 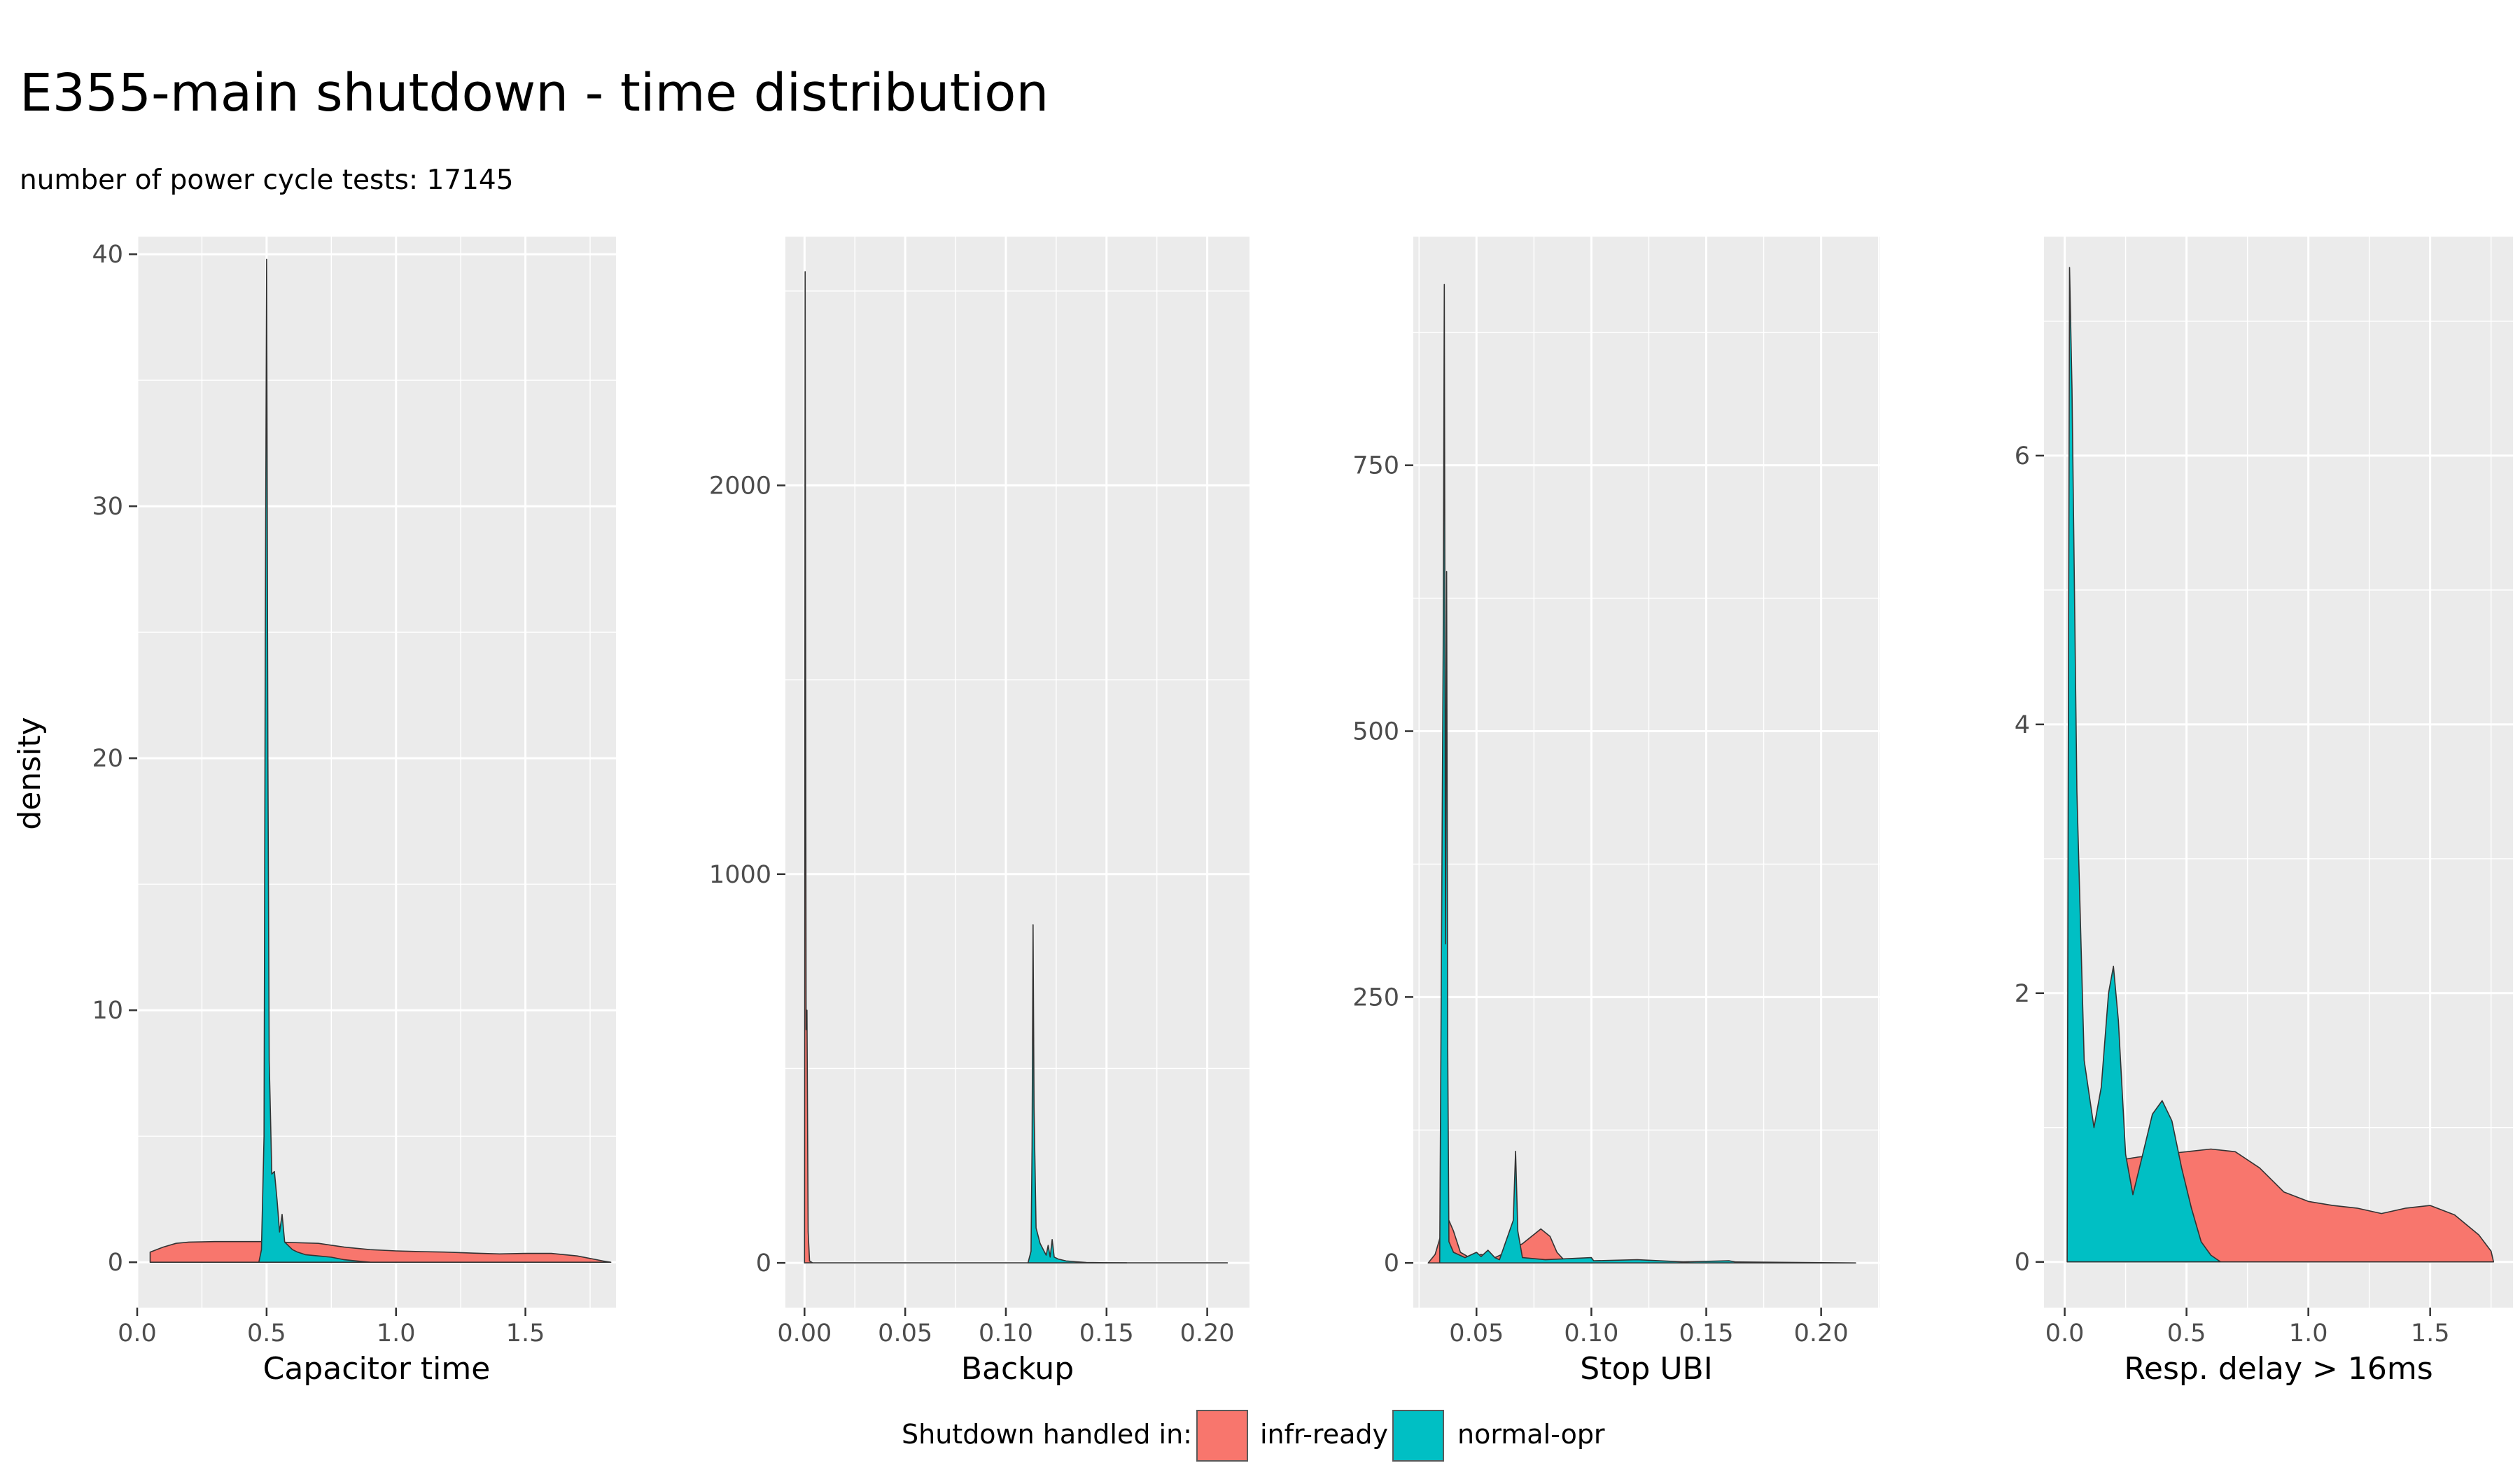 What do you see at coordinates (107, 507) in the screenshot?
I see `y-tick-label: 30` at bounding box center [107, 507].